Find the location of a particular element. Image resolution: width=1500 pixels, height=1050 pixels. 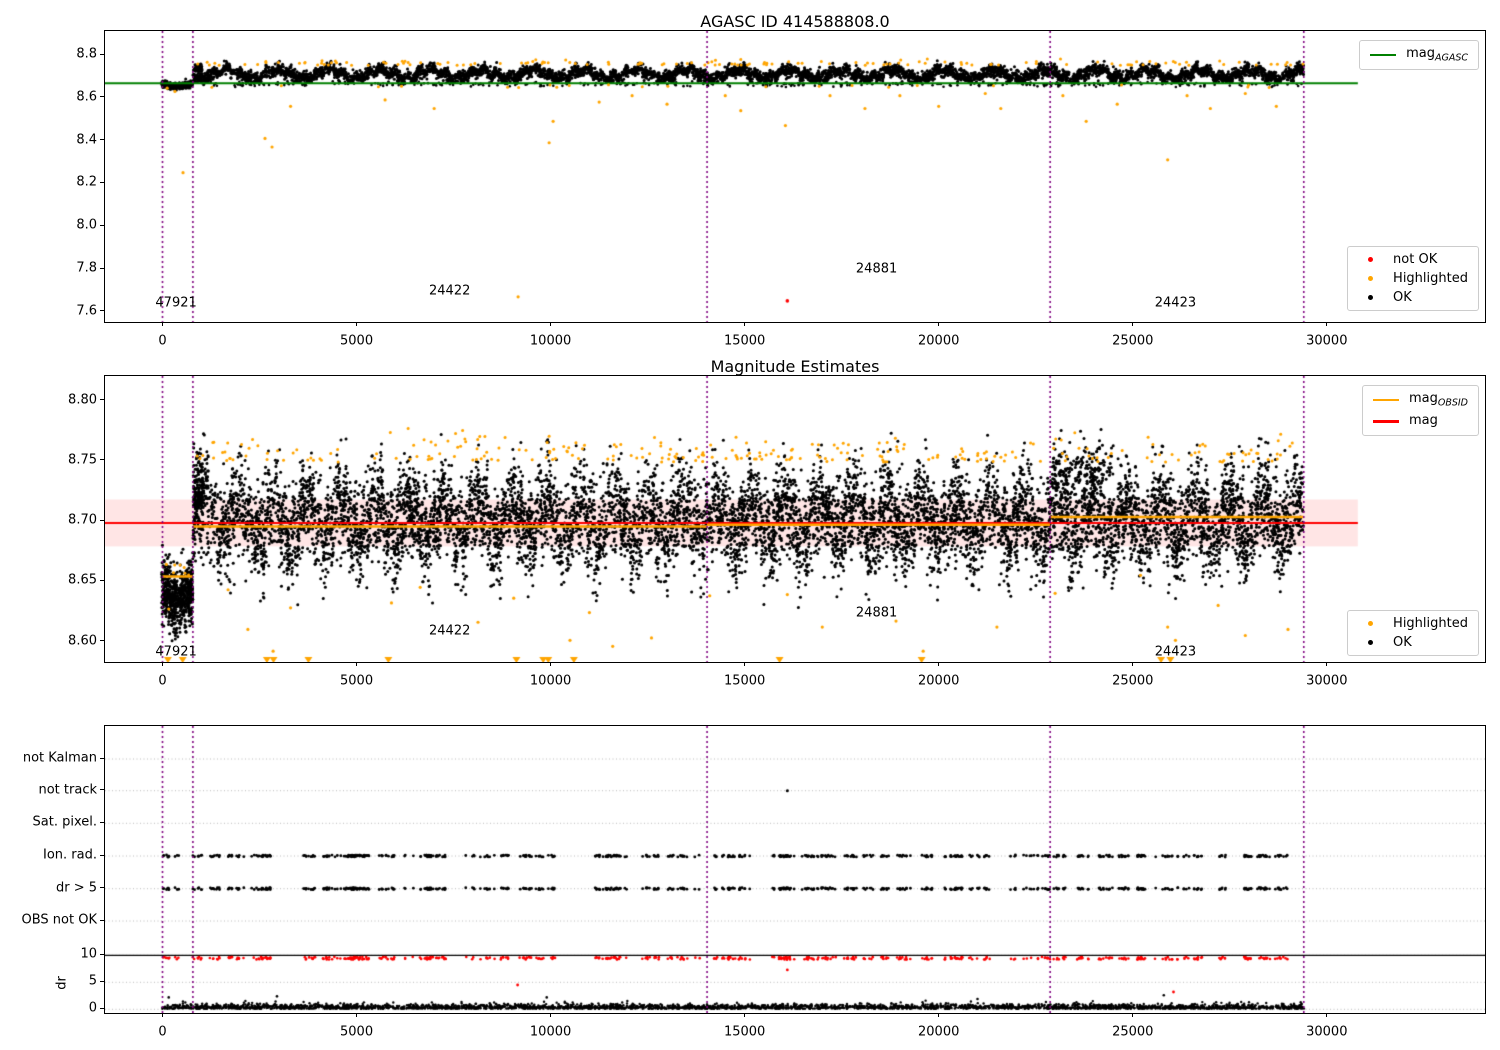

plot2-ytick-label: 8.65 is located at coordinates (82, 580).